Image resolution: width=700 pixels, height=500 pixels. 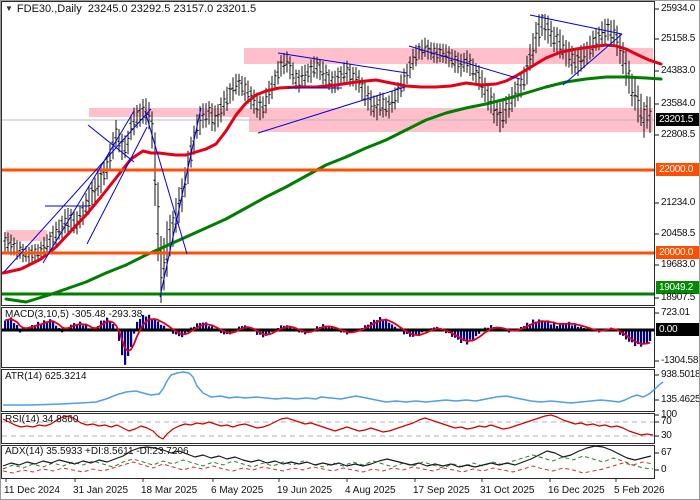 I want to click on date-tick-label: 17 Sep 2025, so click(x=441, y=490).